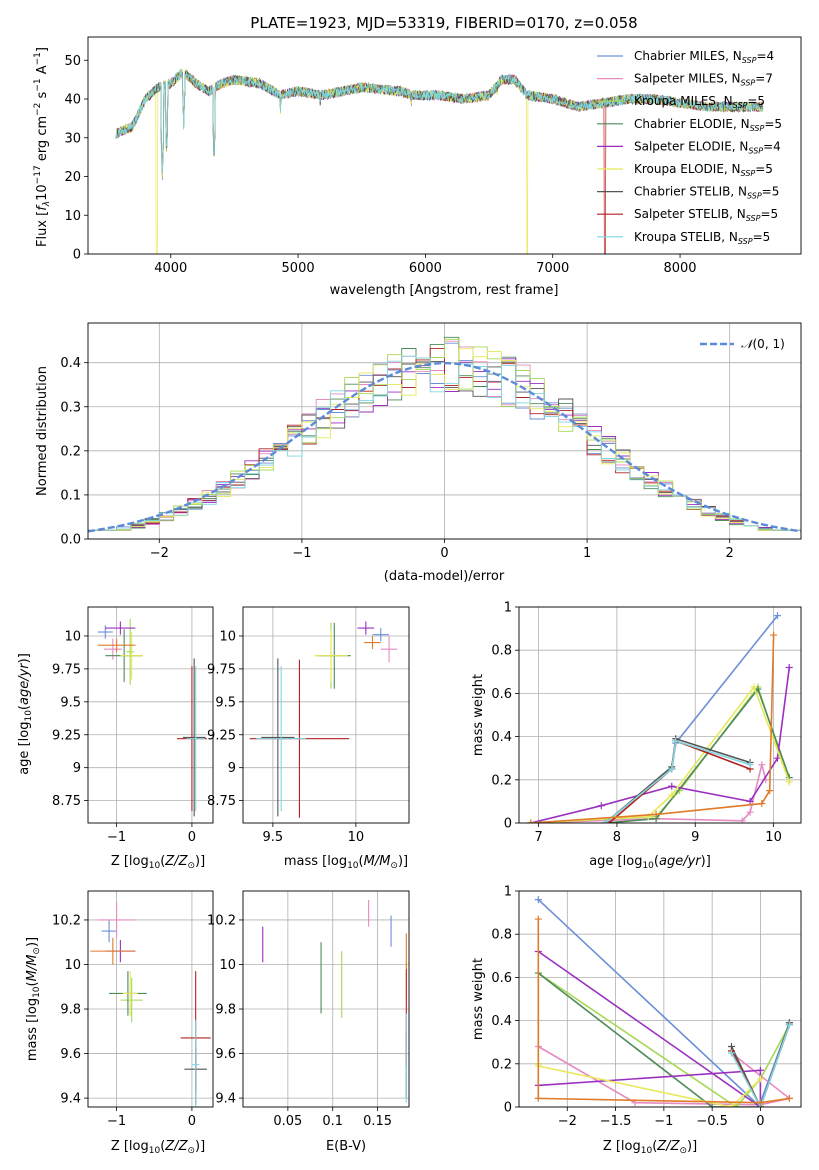 The height and width of the screenshot is (1170, 819). What do you see at coordinates (33, 999) in the screenshot?
I see `mass-y-label: mass [log10(M/M⊙)]` at bounding box center [33, 999].